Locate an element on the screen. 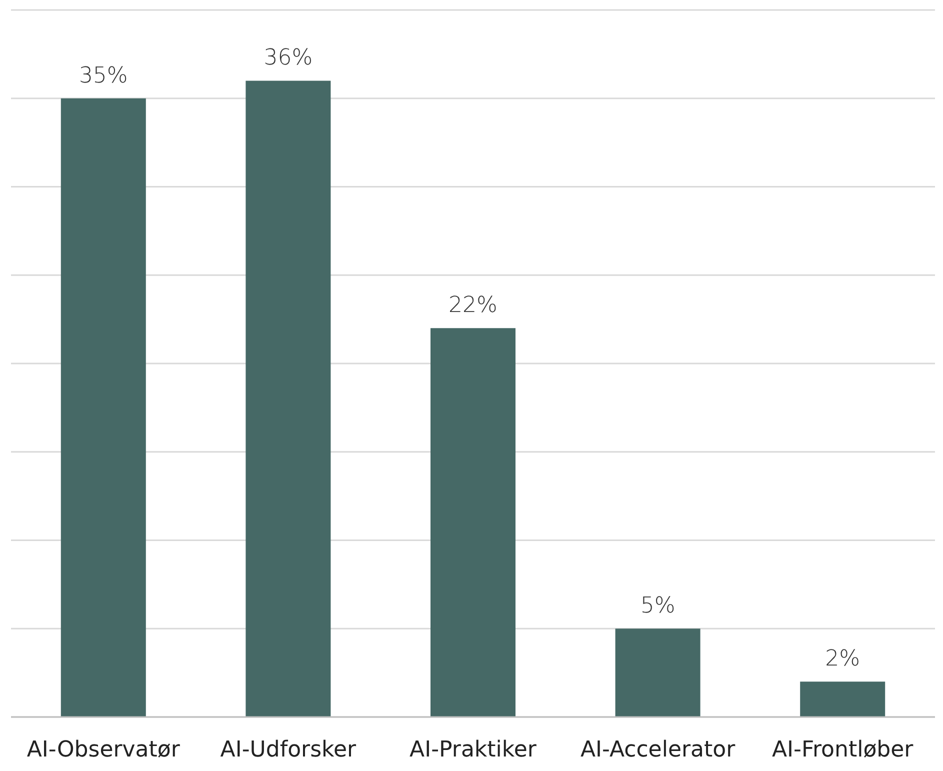 The width and height of the screenshot is (943, 771). data-label: 2% is located at coordinates (842, 659).